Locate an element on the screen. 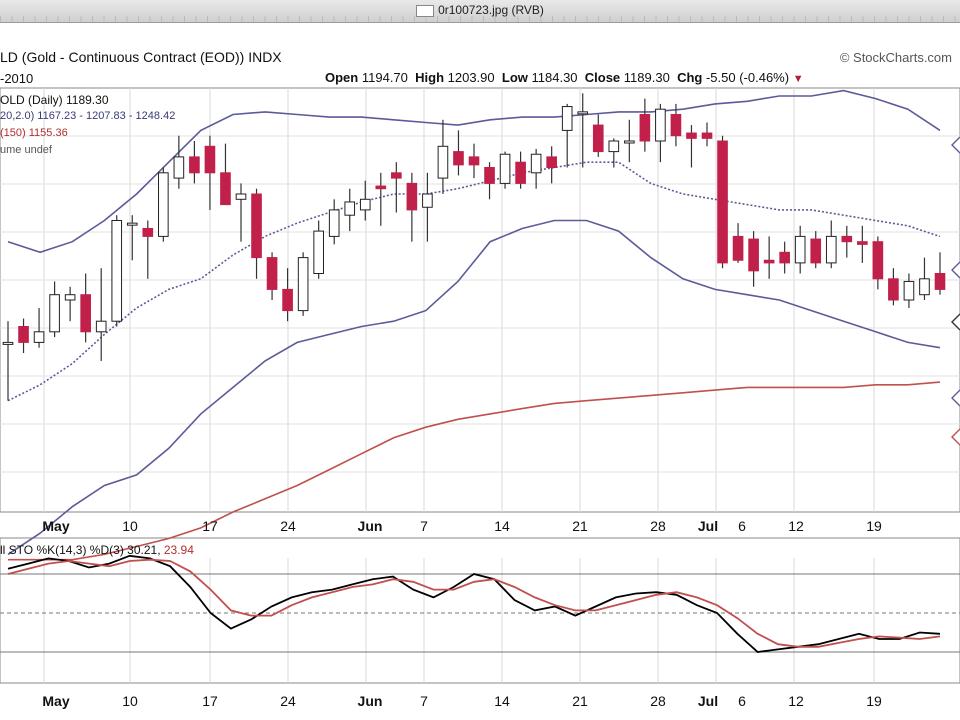  stoch-label: ll STO %K(14,3) %D(3) is located at coordinates (62, 550).